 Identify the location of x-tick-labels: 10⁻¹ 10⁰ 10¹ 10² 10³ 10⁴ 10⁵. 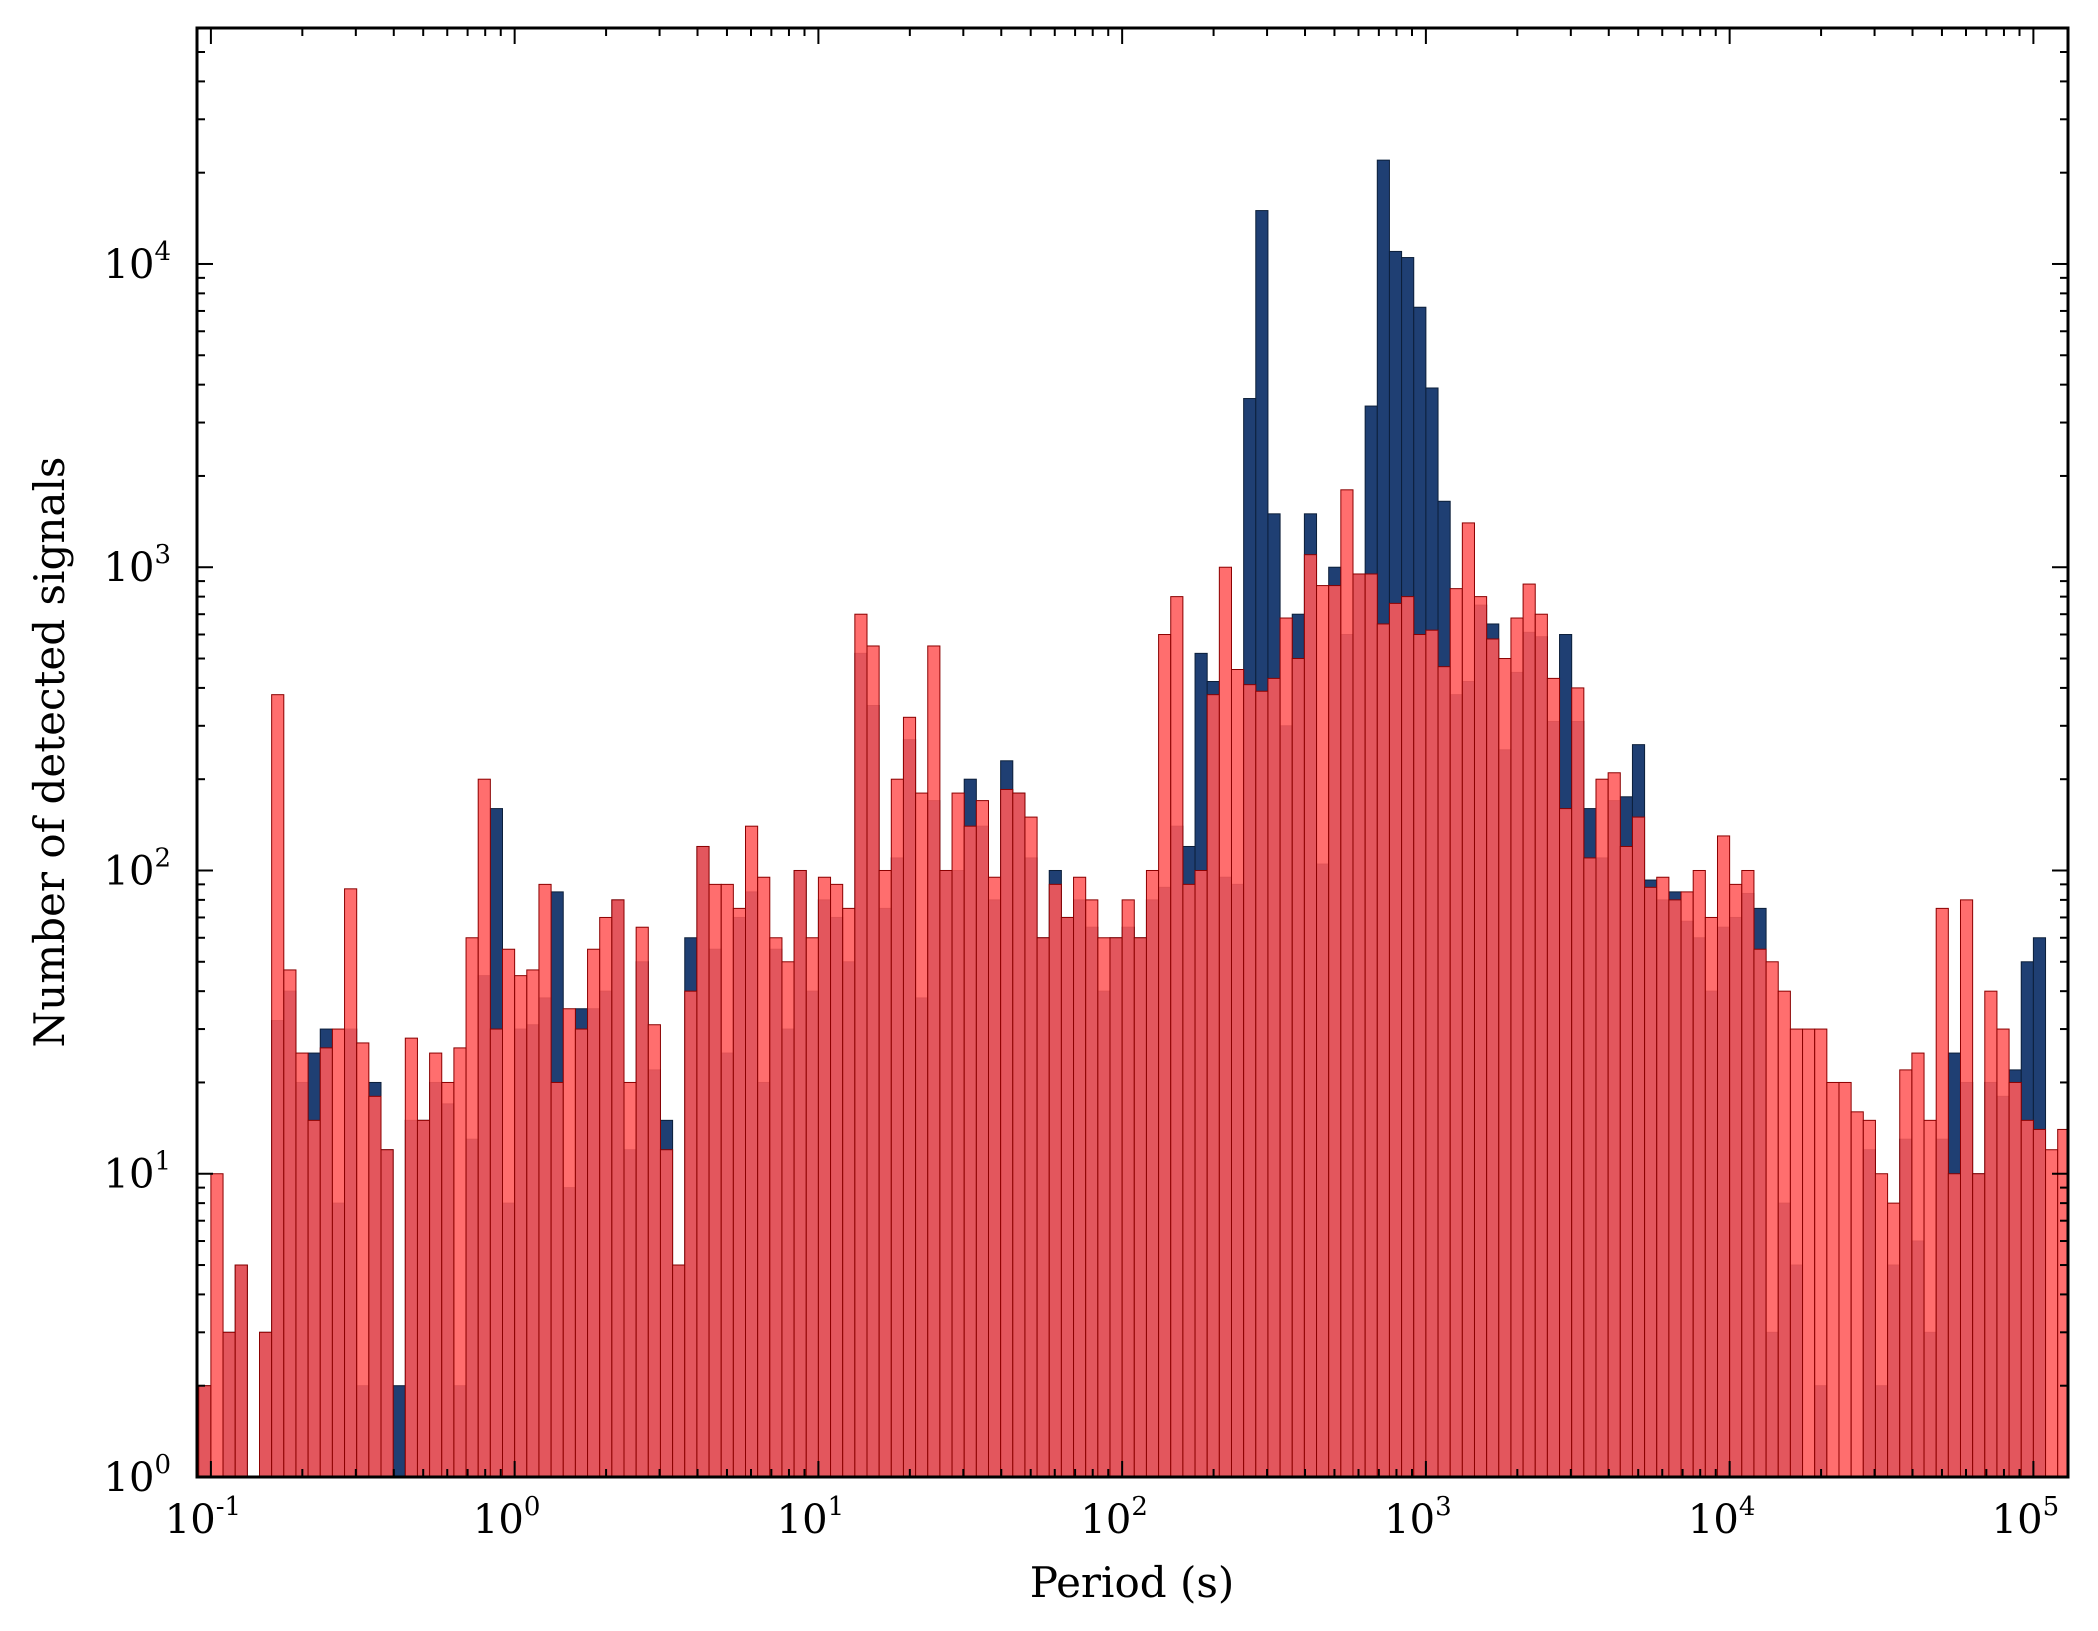
(1112, 1517).